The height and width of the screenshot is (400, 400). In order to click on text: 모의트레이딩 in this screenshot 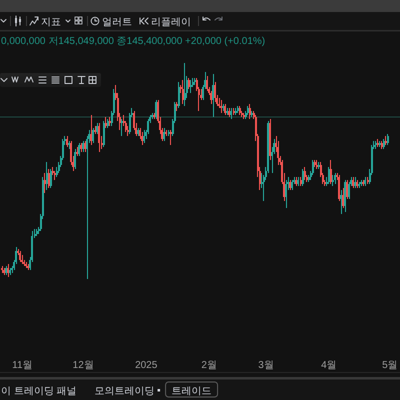, I will do `click(124, 391)`.